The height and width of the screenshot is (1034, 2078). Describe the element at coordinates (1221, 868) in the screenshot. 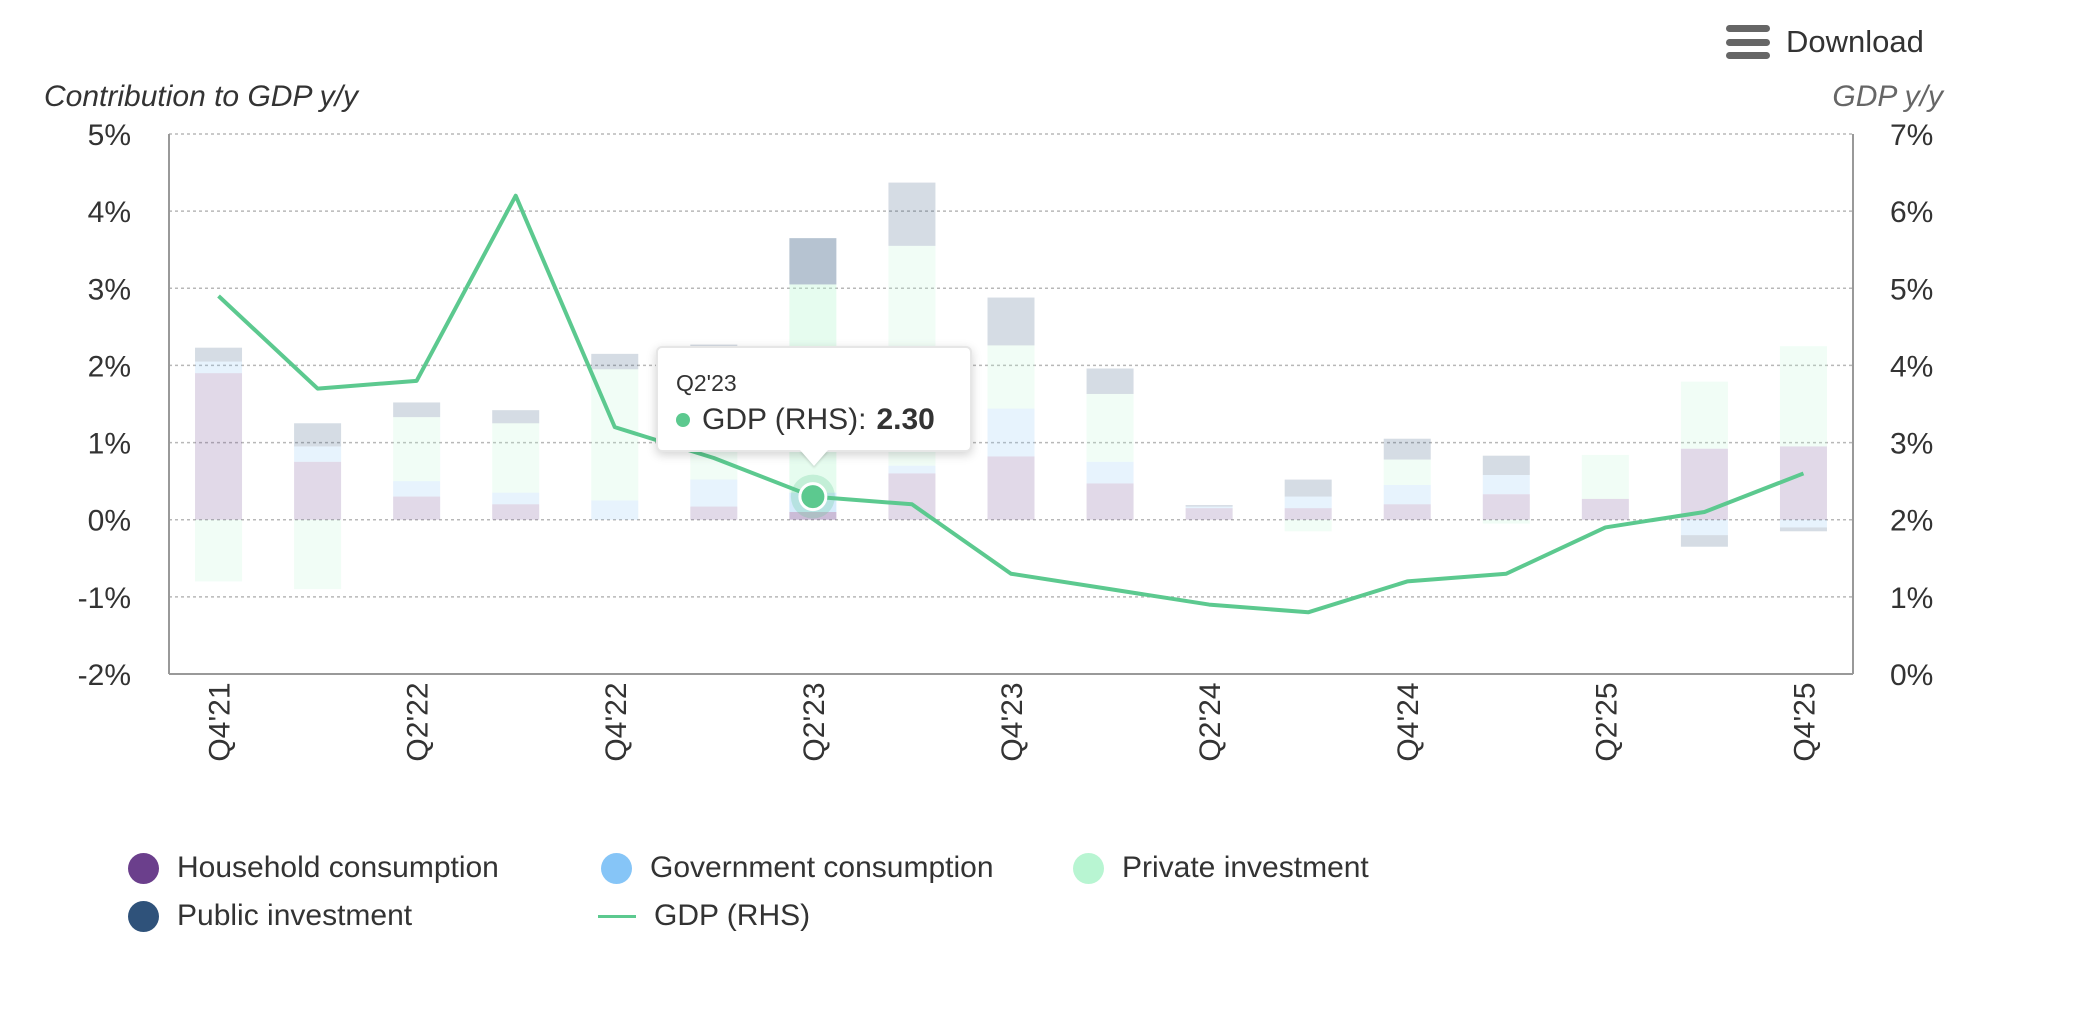

I see `legend-item-private-investment: Private investment` at that location.